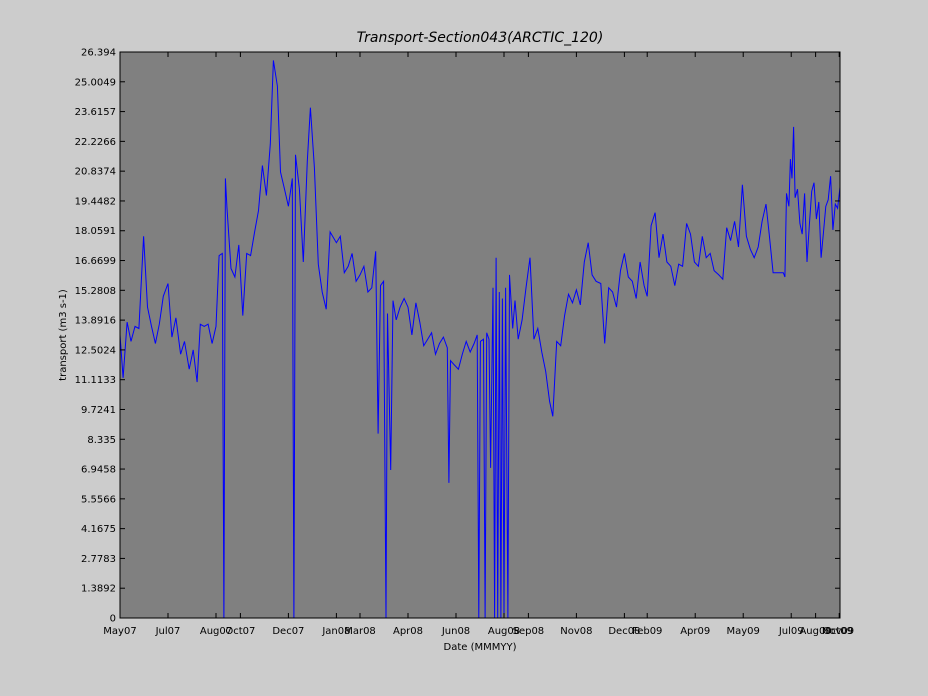 The width and height of the screenshot is (928, 696). Describe the element at coordinates (335, 631) in the screenshot. I see `x-tick-label: Jan08` at that location.